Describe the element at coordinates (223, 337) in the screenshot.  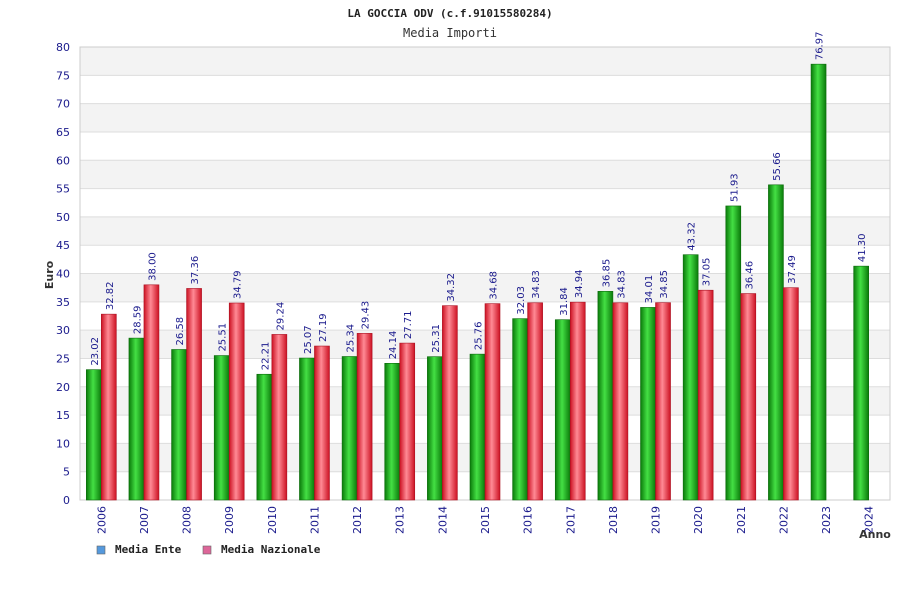
I see `data-label: 25.51` at that location.